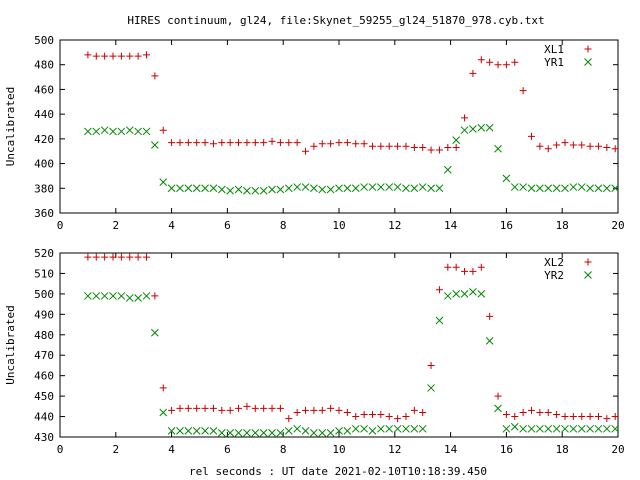 This screenshot has width=640, height=480. Describe the element at coordinates (60, 449) in the screenshot. I see `x-tick-label: 0` at that location.